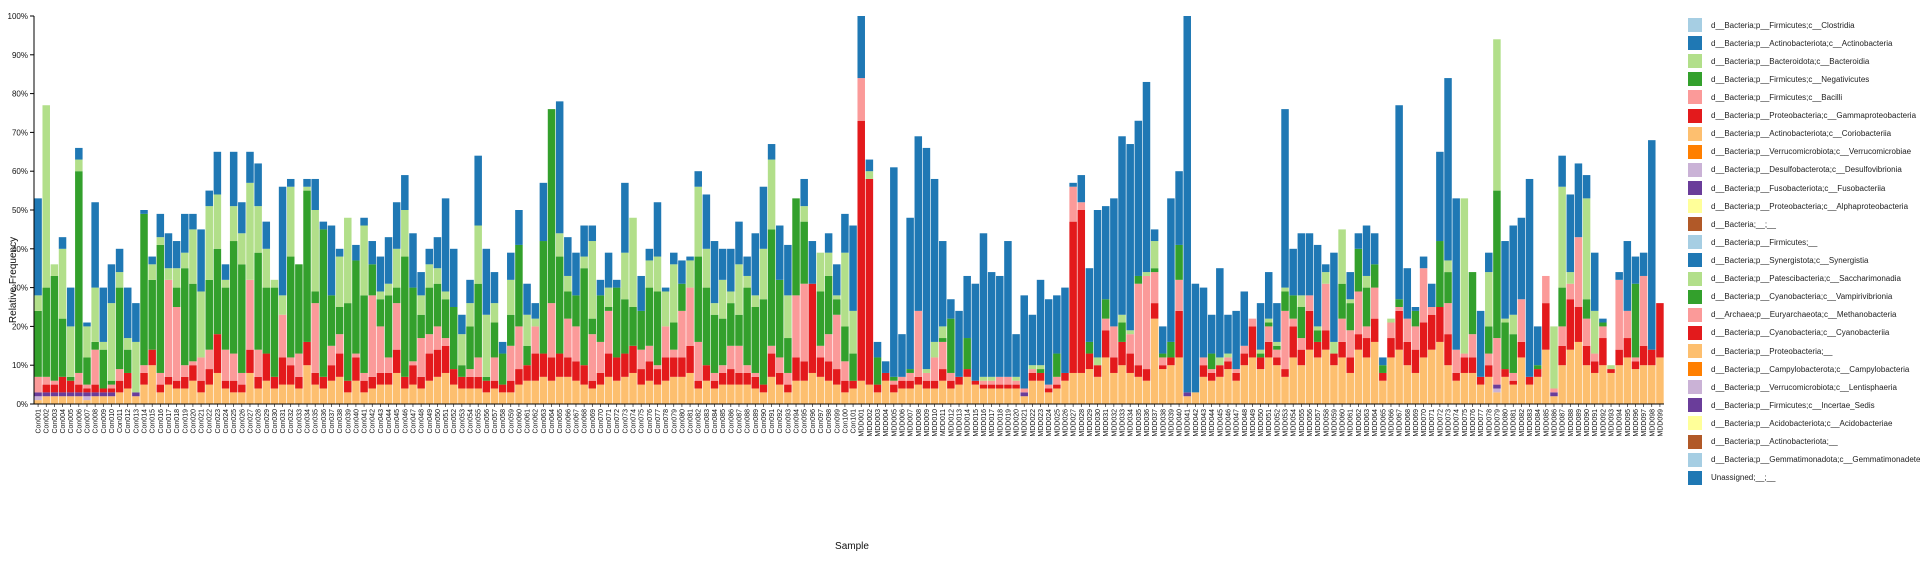 The image size is (1920, 563). Describe the element at coordinates (1155, 423) in the screenshot. I see `x-tick-label: MDD037` at that location.